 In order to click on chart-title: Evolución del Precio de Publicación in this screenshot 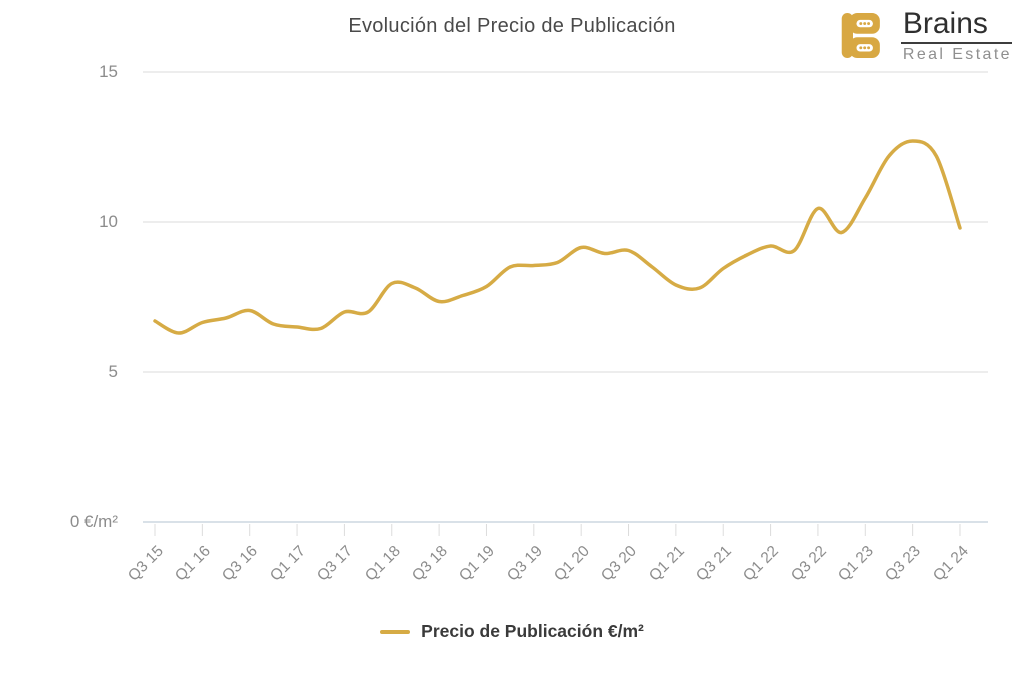, I will do `click(512, 26)`.